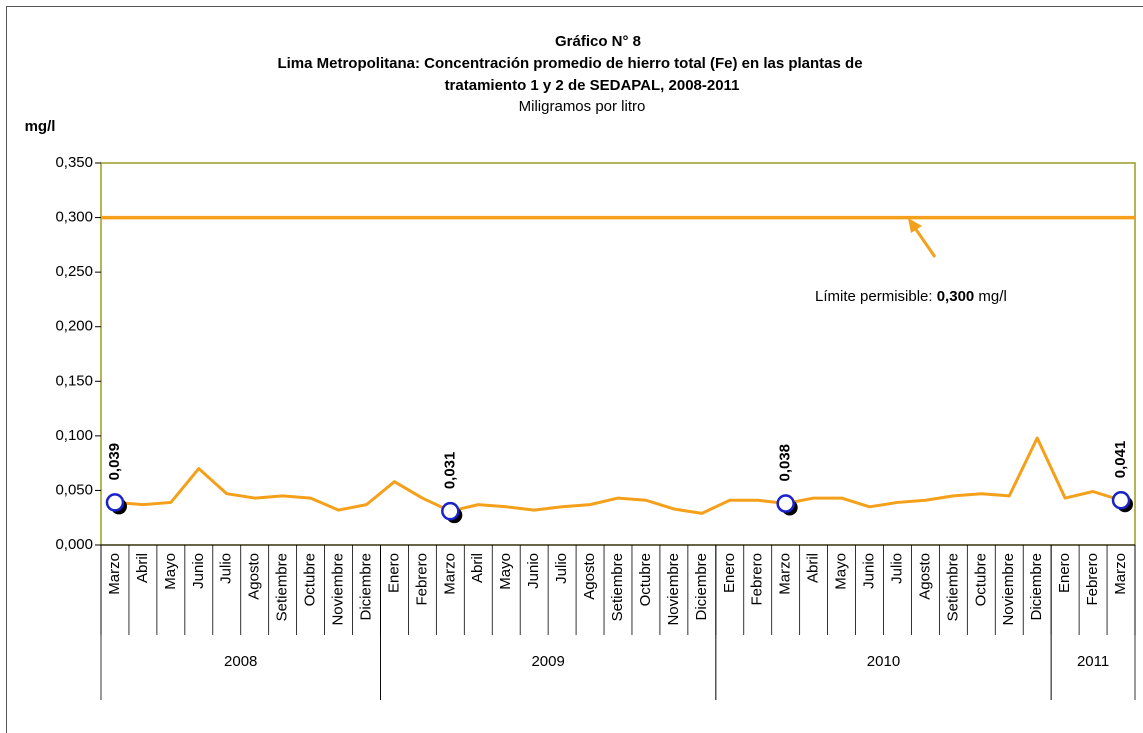 The width and height of the screenshot is (1143, 733). Describe the element at coordinates (74, 489) in the screenshot. I see `y-tick-label: 0,050` at that location.